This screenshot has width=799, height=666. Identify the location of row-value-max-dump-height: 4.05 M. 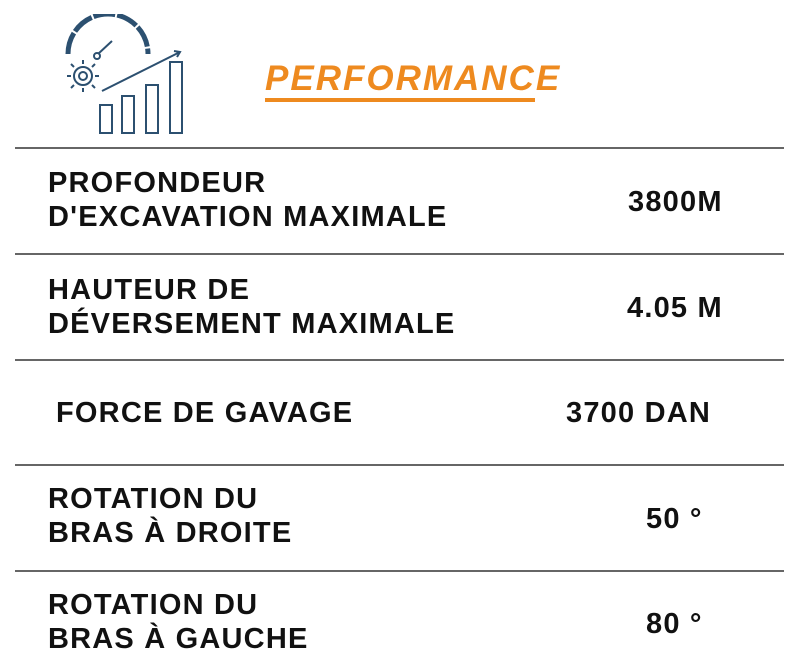
(675, 308).